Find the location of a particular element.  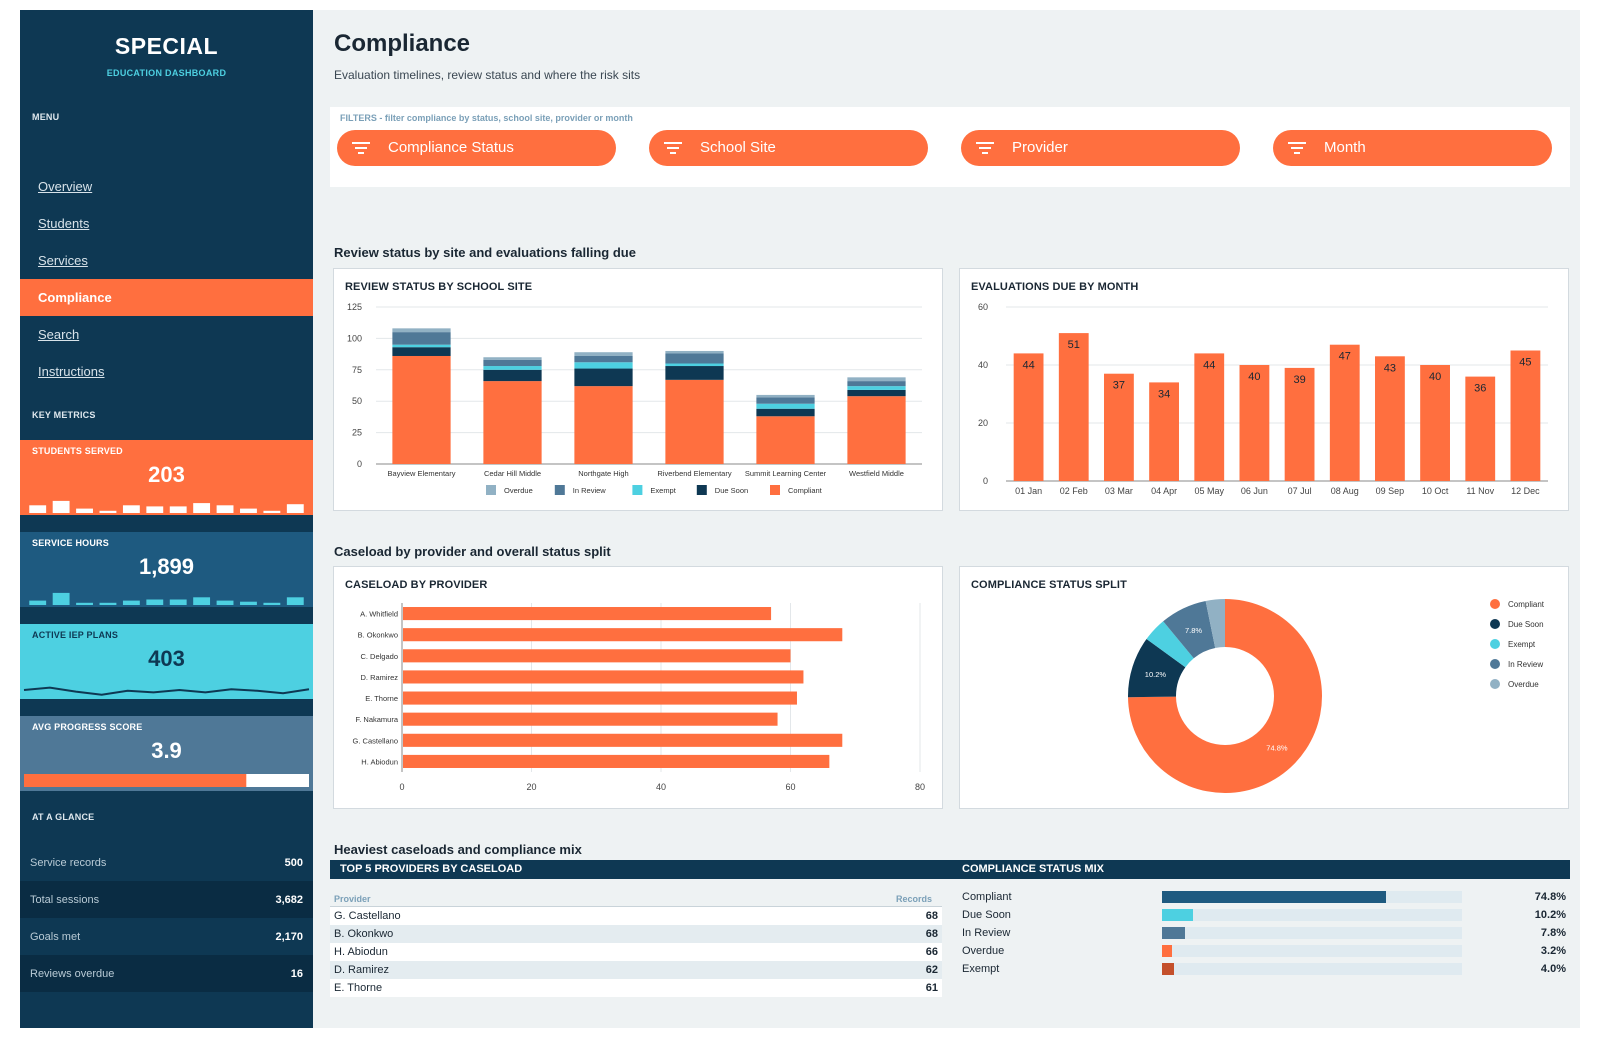

x-tick-label: Summit Learning Center is located at coordinates (786, 473).